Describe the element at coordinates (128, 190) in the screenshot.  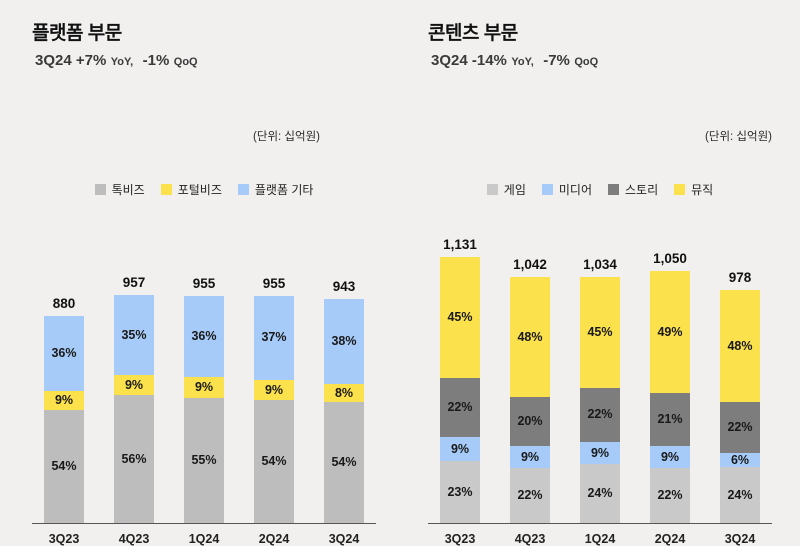
I see `legend-label: 톡비즈` at that location.